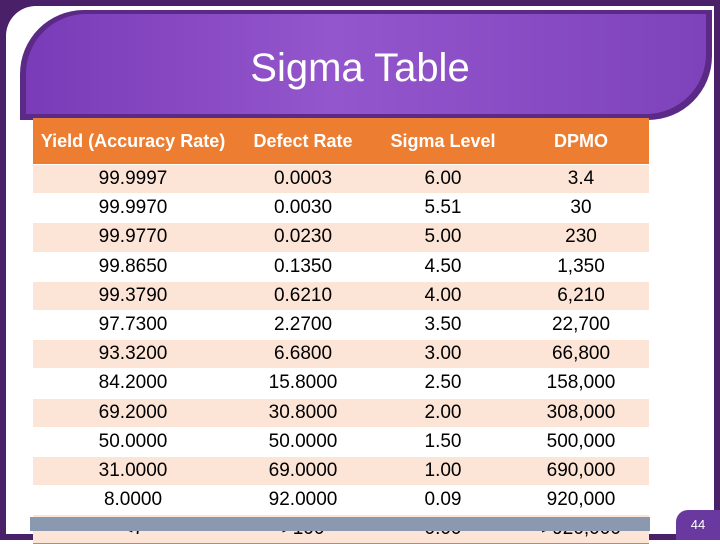 The width and height of the screenshot is (720, 544). What do you see at coordinates (133, 354) in the screenshot?
I see `yield-cell: 93.3200` at bounding box center [133, 354].